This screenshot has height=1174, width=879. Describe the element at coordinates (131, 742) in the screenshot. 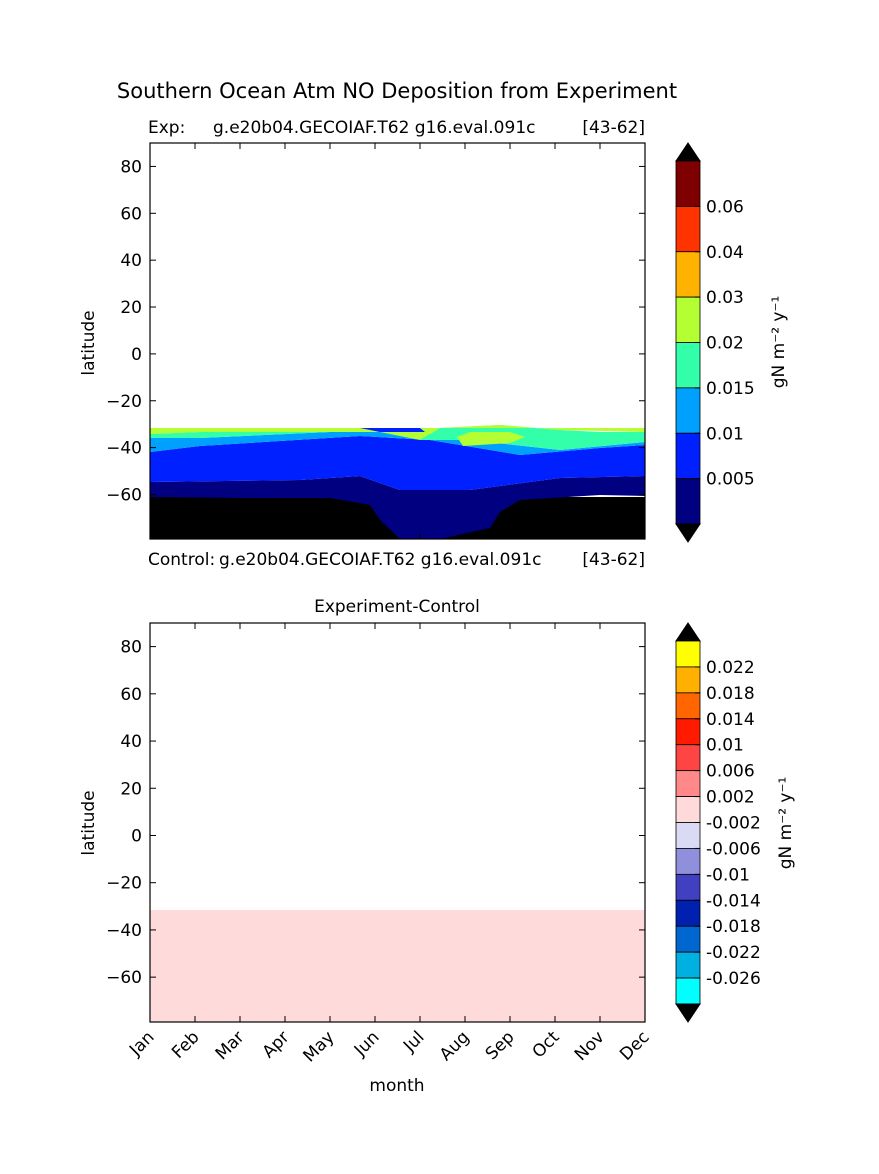

I see `diff-ytick-label: 40` at that location.